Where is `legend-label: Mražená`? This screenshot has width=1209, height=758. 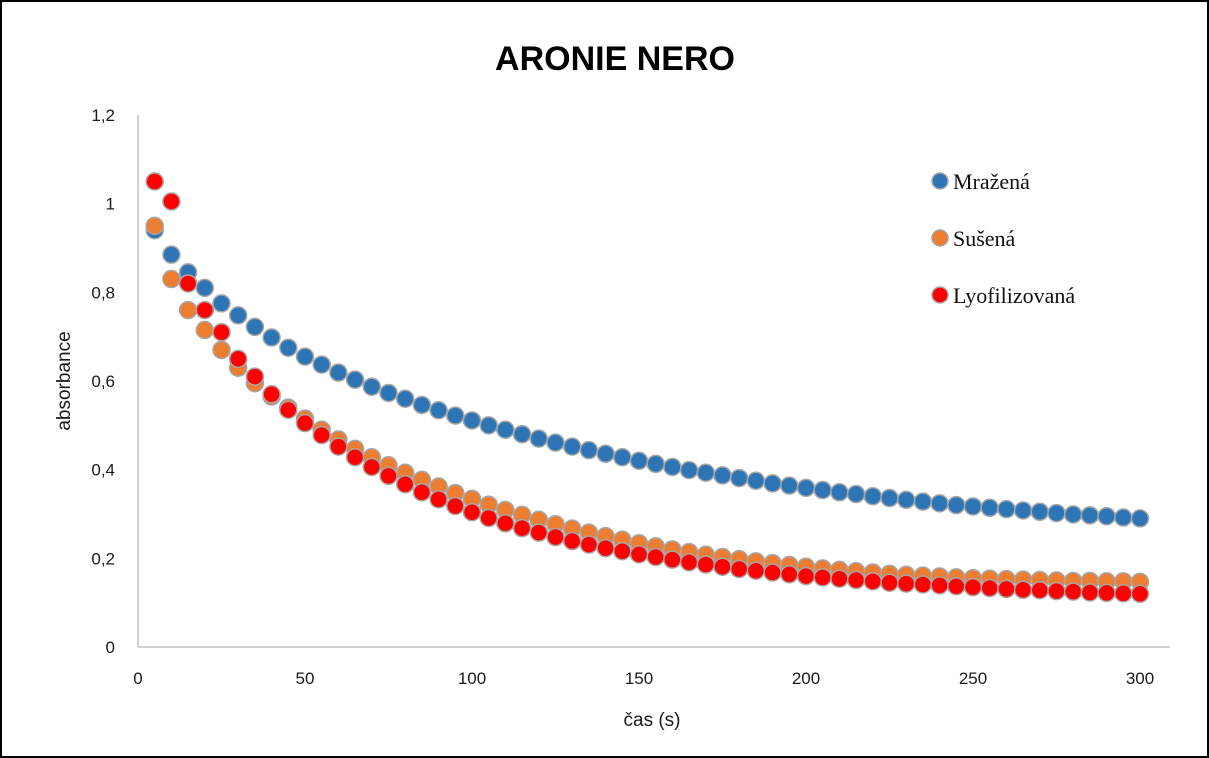 legend-label: Mražená is located at coordinates (991, 181).